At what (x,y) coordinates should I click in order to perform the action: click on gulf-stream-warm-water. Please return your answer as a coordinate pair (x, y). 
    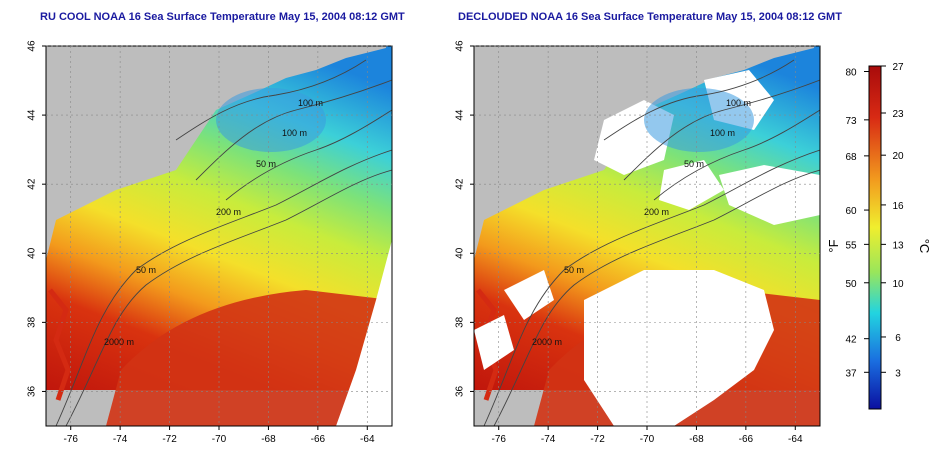
    Looking at the image, I should click on (249, 358).